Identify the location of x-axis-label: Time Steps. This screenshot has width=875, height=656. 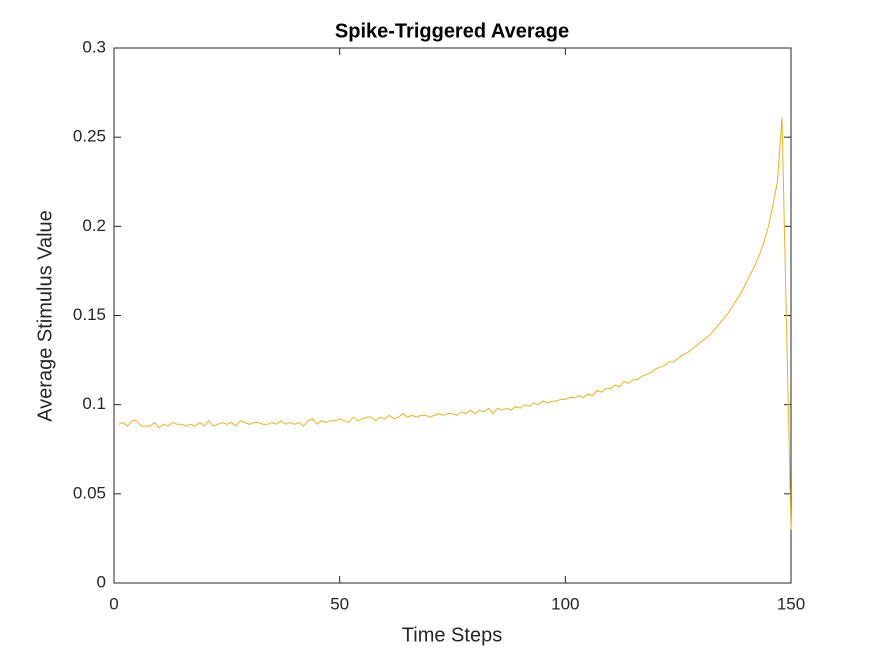
(452, 635).